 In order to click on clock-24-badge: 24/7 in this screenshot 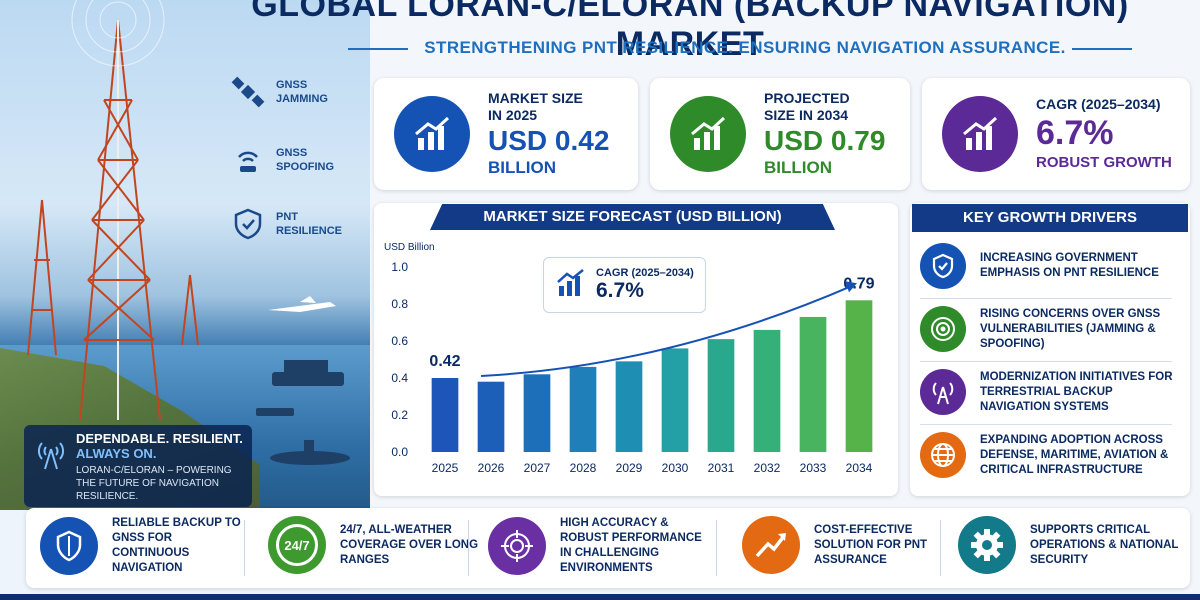, I will do `click(297, 545)`.